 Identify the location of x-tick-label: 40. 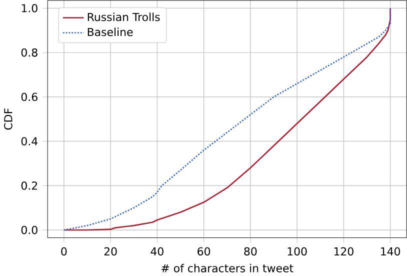
(157, 251).